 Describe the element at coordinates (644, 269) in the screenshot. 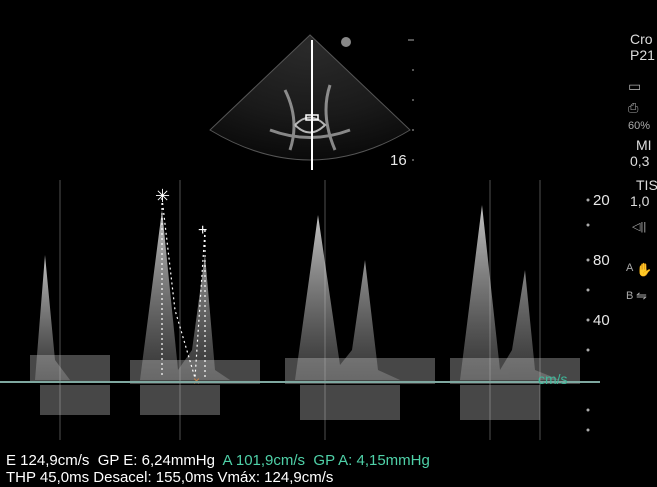

I see `hand-icon: ✋` at that location.